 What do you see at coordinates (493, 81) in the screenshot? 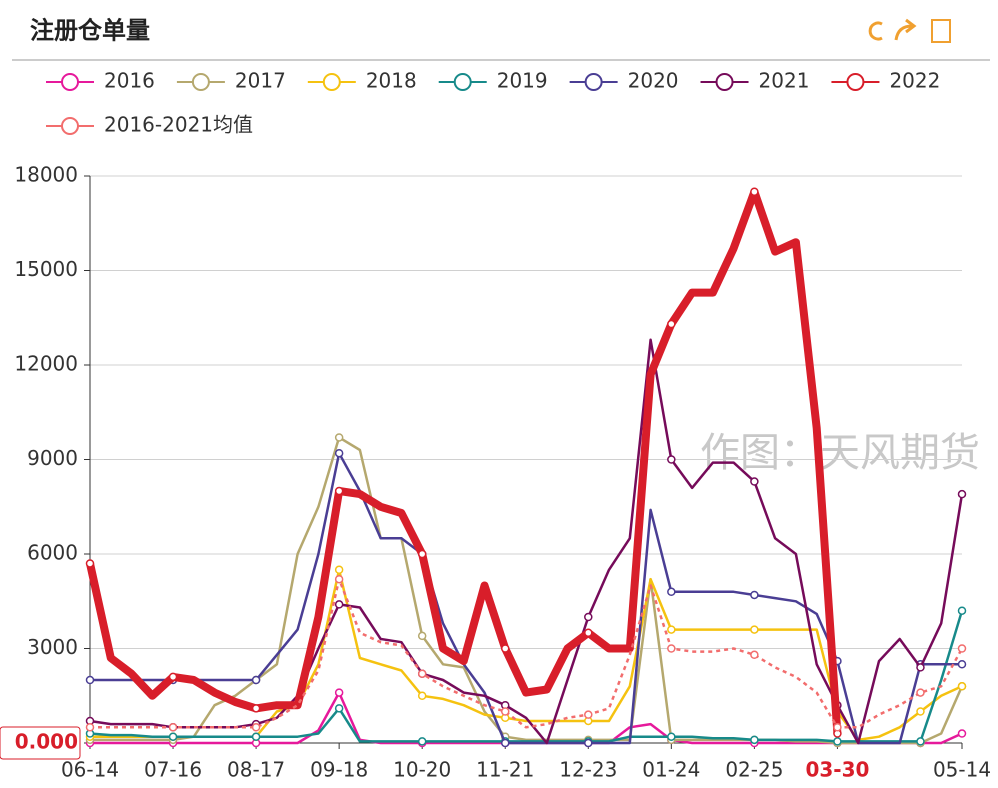
I see `legend-item: 2019` at bounding box center [493, 81].